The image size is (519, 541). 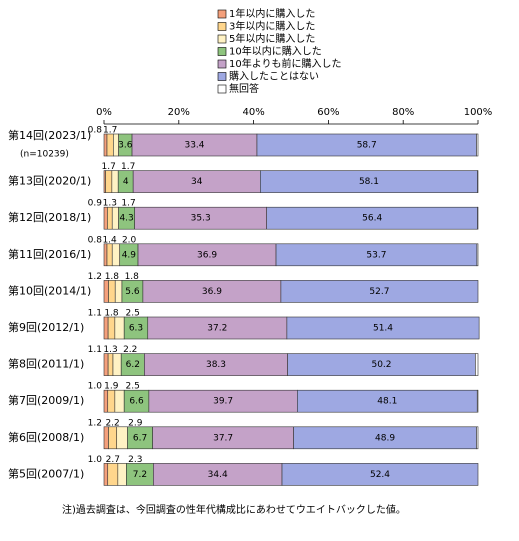 What do you see at coordinates (136, 402) in the screenshot?
I see `value-label: 6.6` at bounding box center [136, 402].